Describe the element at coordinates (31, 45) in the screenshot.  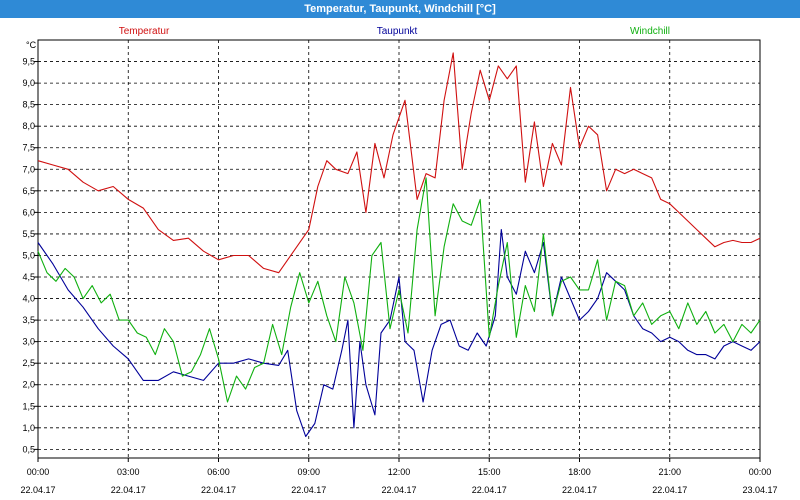
I see `y-axis-label: °C` at that location.